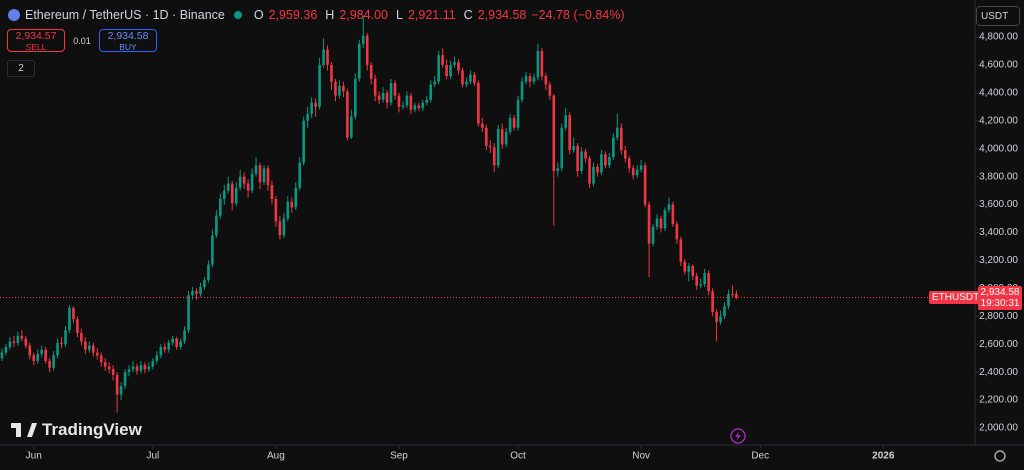  Describe the element at coordinates (998, 120) in the screenshot. I see `y-tick-label: 4,200.00` at that location.